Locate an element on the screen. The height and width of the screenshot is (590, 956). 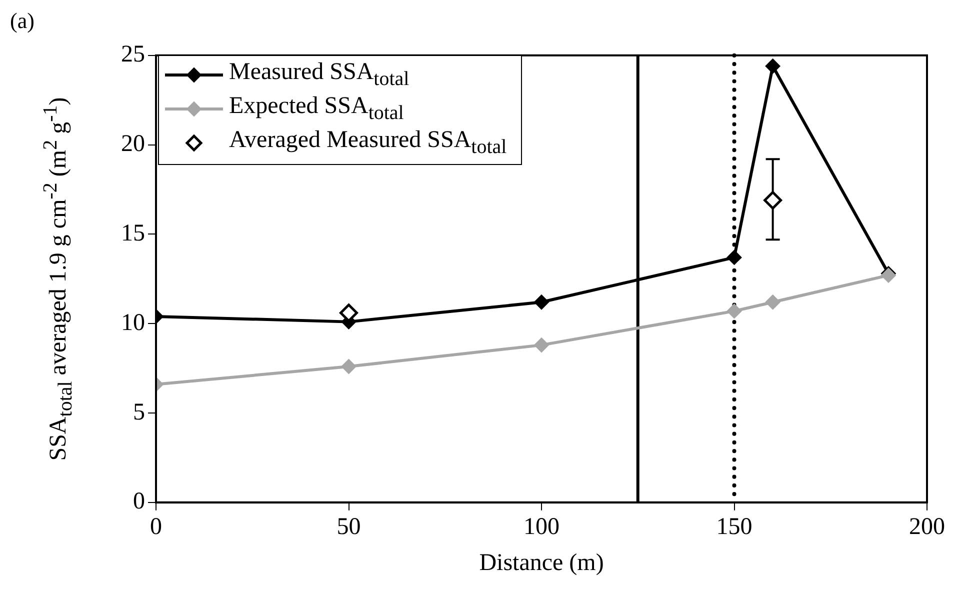
x-axis-title: Distance (m) is located at coordinates (541, 563).